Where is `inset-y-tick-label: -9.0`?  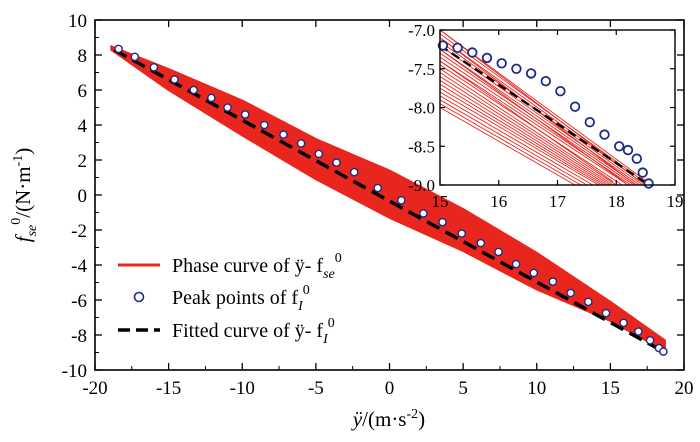 inset-y-tick-label: -9.0 is located at coordinates (421, 185).